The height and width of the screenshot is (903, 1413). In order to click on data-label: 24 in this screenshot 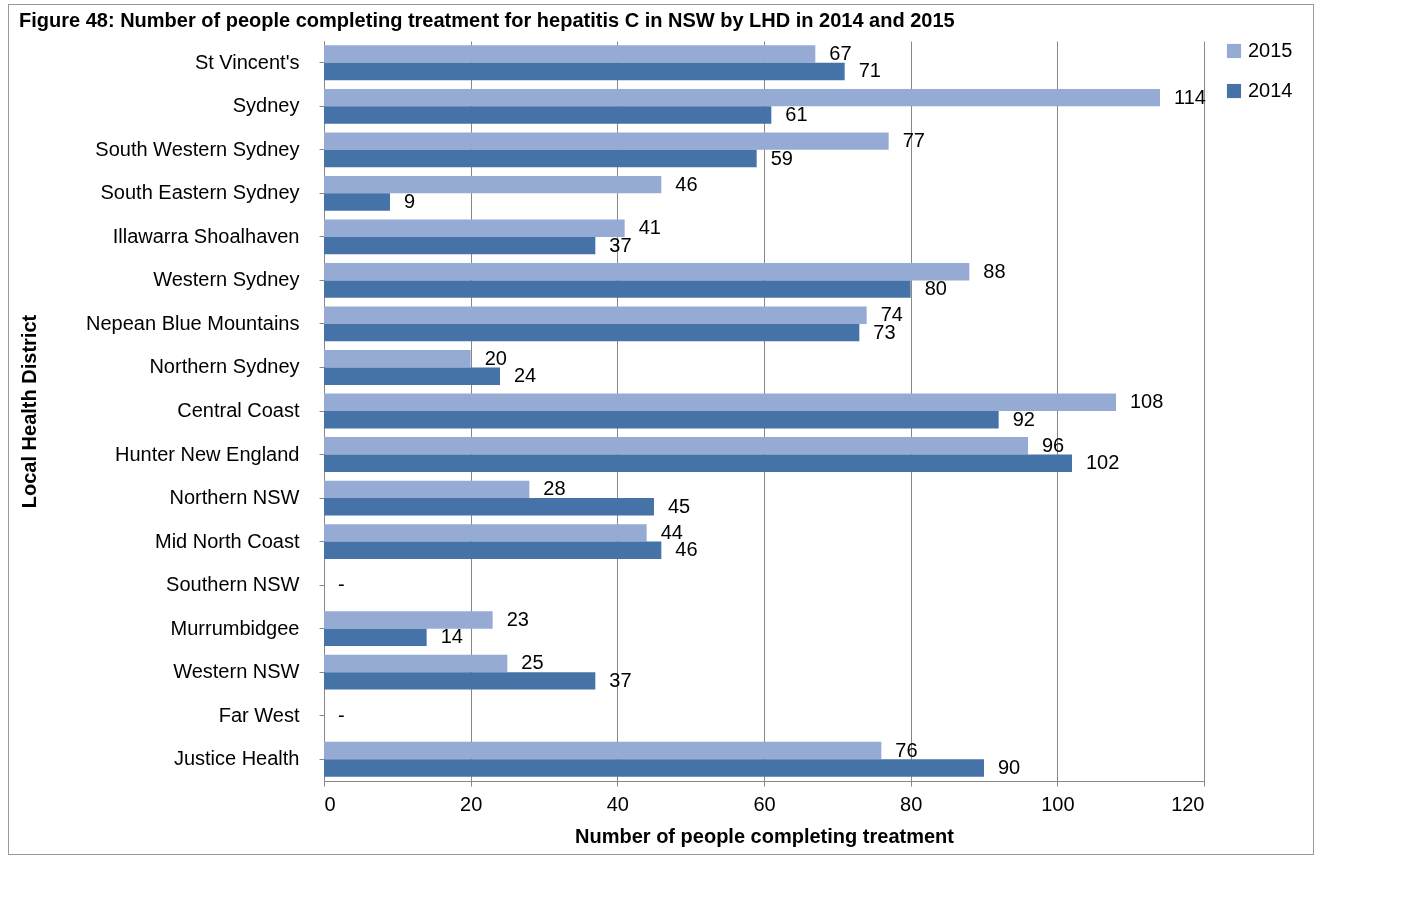, I will do `click(525, 375)`.